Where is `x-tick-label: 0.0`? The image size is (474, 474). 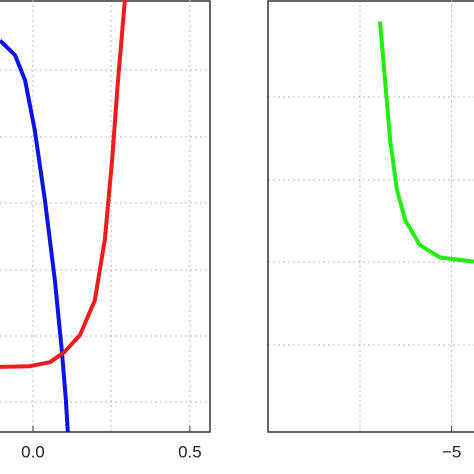
x-tick-label: 0.0 is located at coordinates (33, 451).